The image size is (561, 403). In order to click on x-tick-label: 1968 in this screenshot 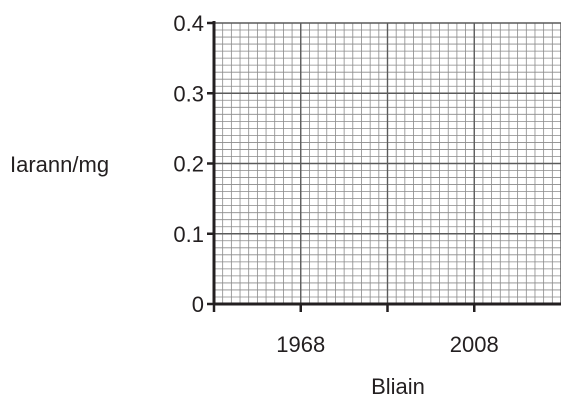, I will do `click(300, 344)`.